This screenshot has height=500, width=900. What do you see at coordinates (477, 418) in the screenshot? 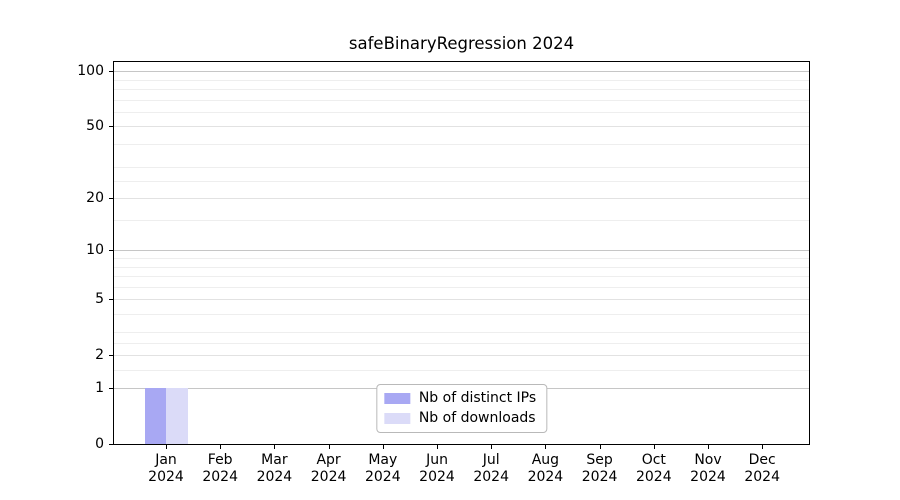
I see `legend-label: Nb of downloads` at bounding box center [477, 418].